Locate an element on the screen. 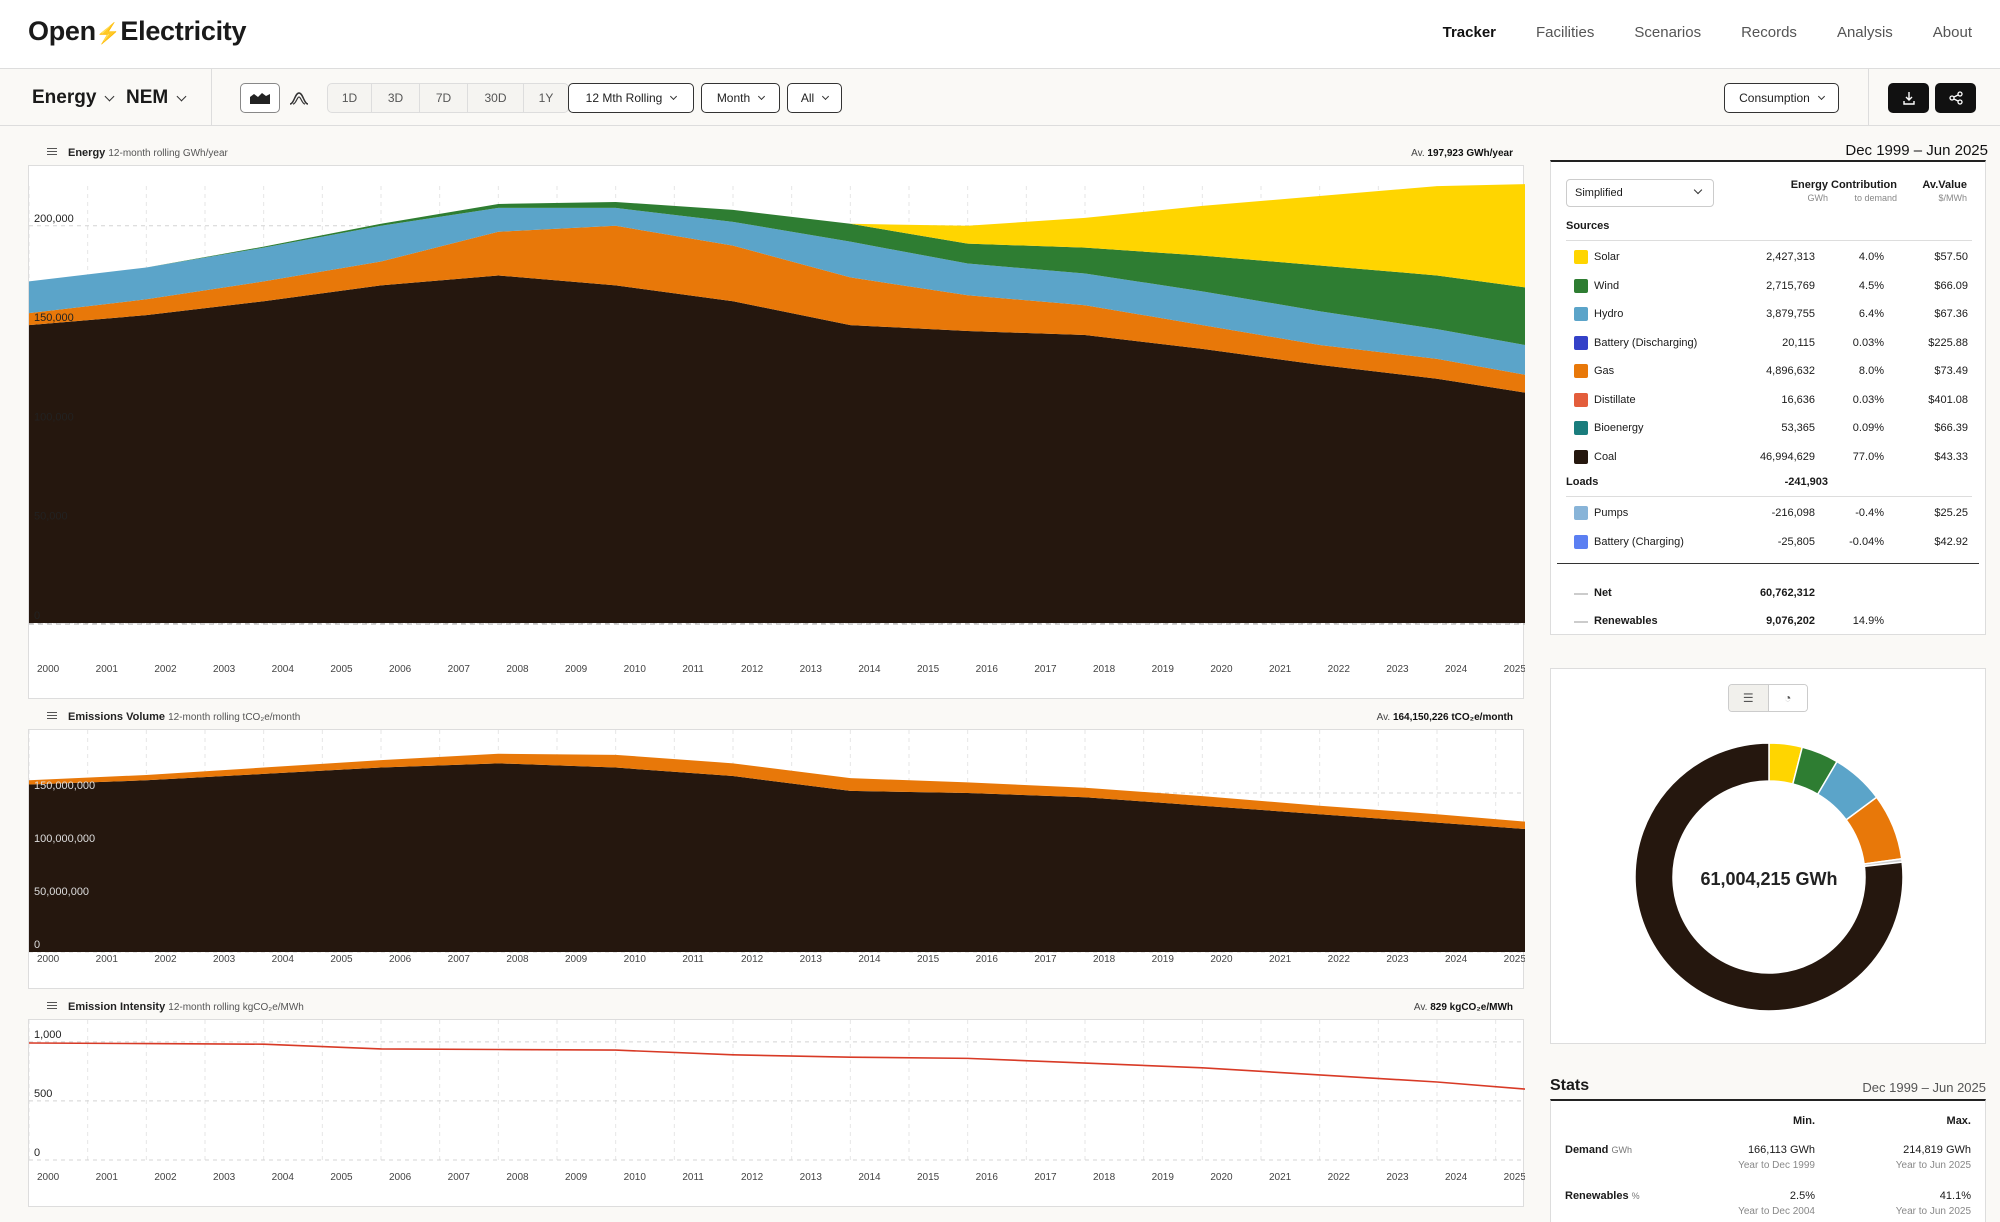 The image size is (2000, 1222). source-row: Hydro 3,879,755 6.4% $67.36 is located at coordinates (1769, 314).